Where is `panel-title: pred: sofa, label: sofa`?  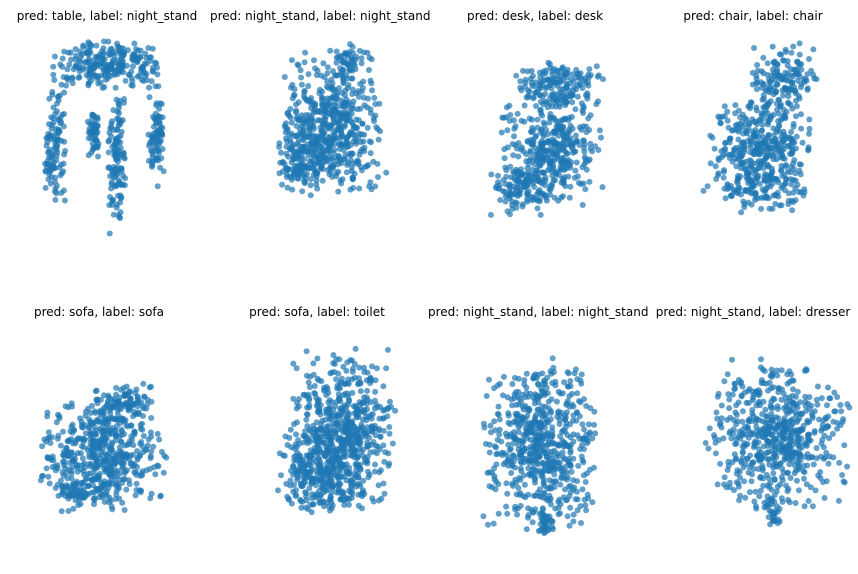
panel-title: pred: sofa, label: sofa is located at coordinates (99, 312).